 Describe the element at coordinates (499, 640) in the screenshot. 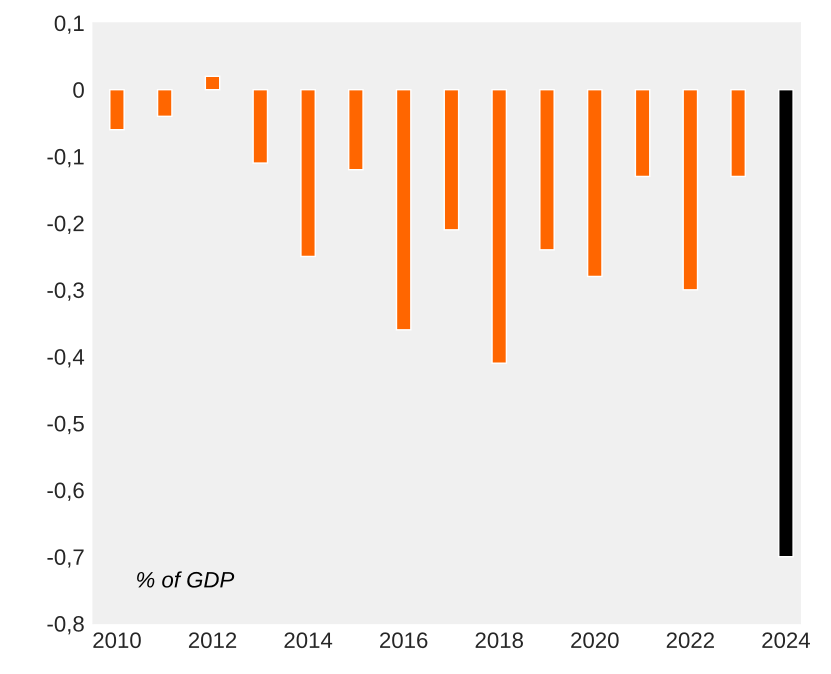

I see `x-tick-label: 2018` at that location.